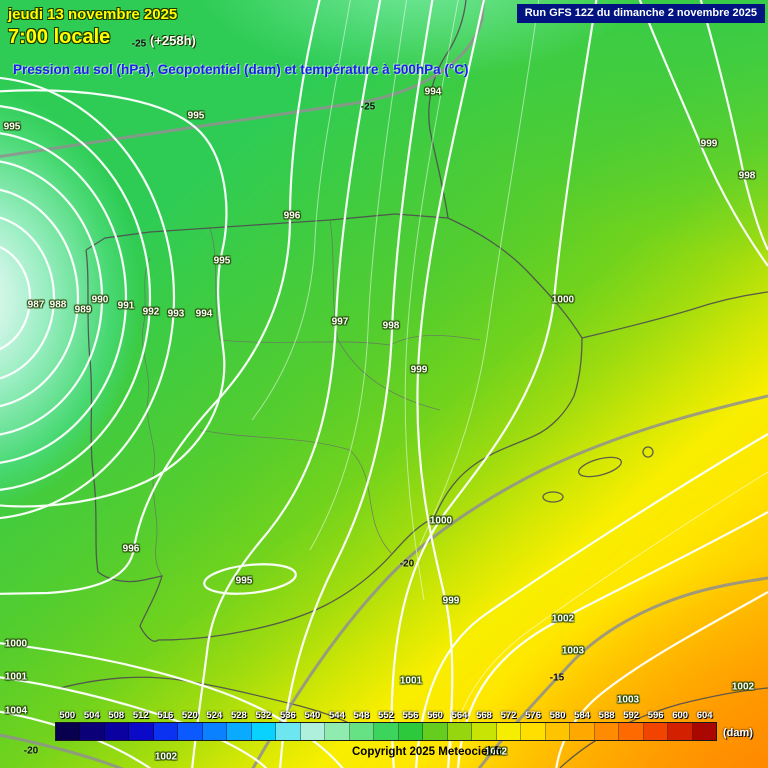 The height and width of the screenshot is (768, 768). Describe the element at coordinates (58, 305) in the screenshot. I see `pressure-label: 988` at that location.